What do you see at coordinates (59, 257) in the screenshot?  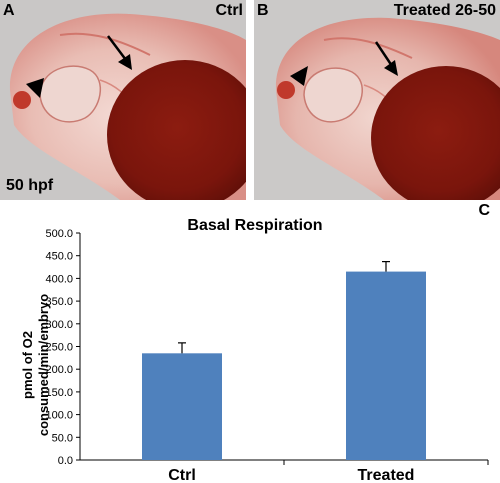 I see `y-tick-label: 450.0` at bounding box center [59, 257].